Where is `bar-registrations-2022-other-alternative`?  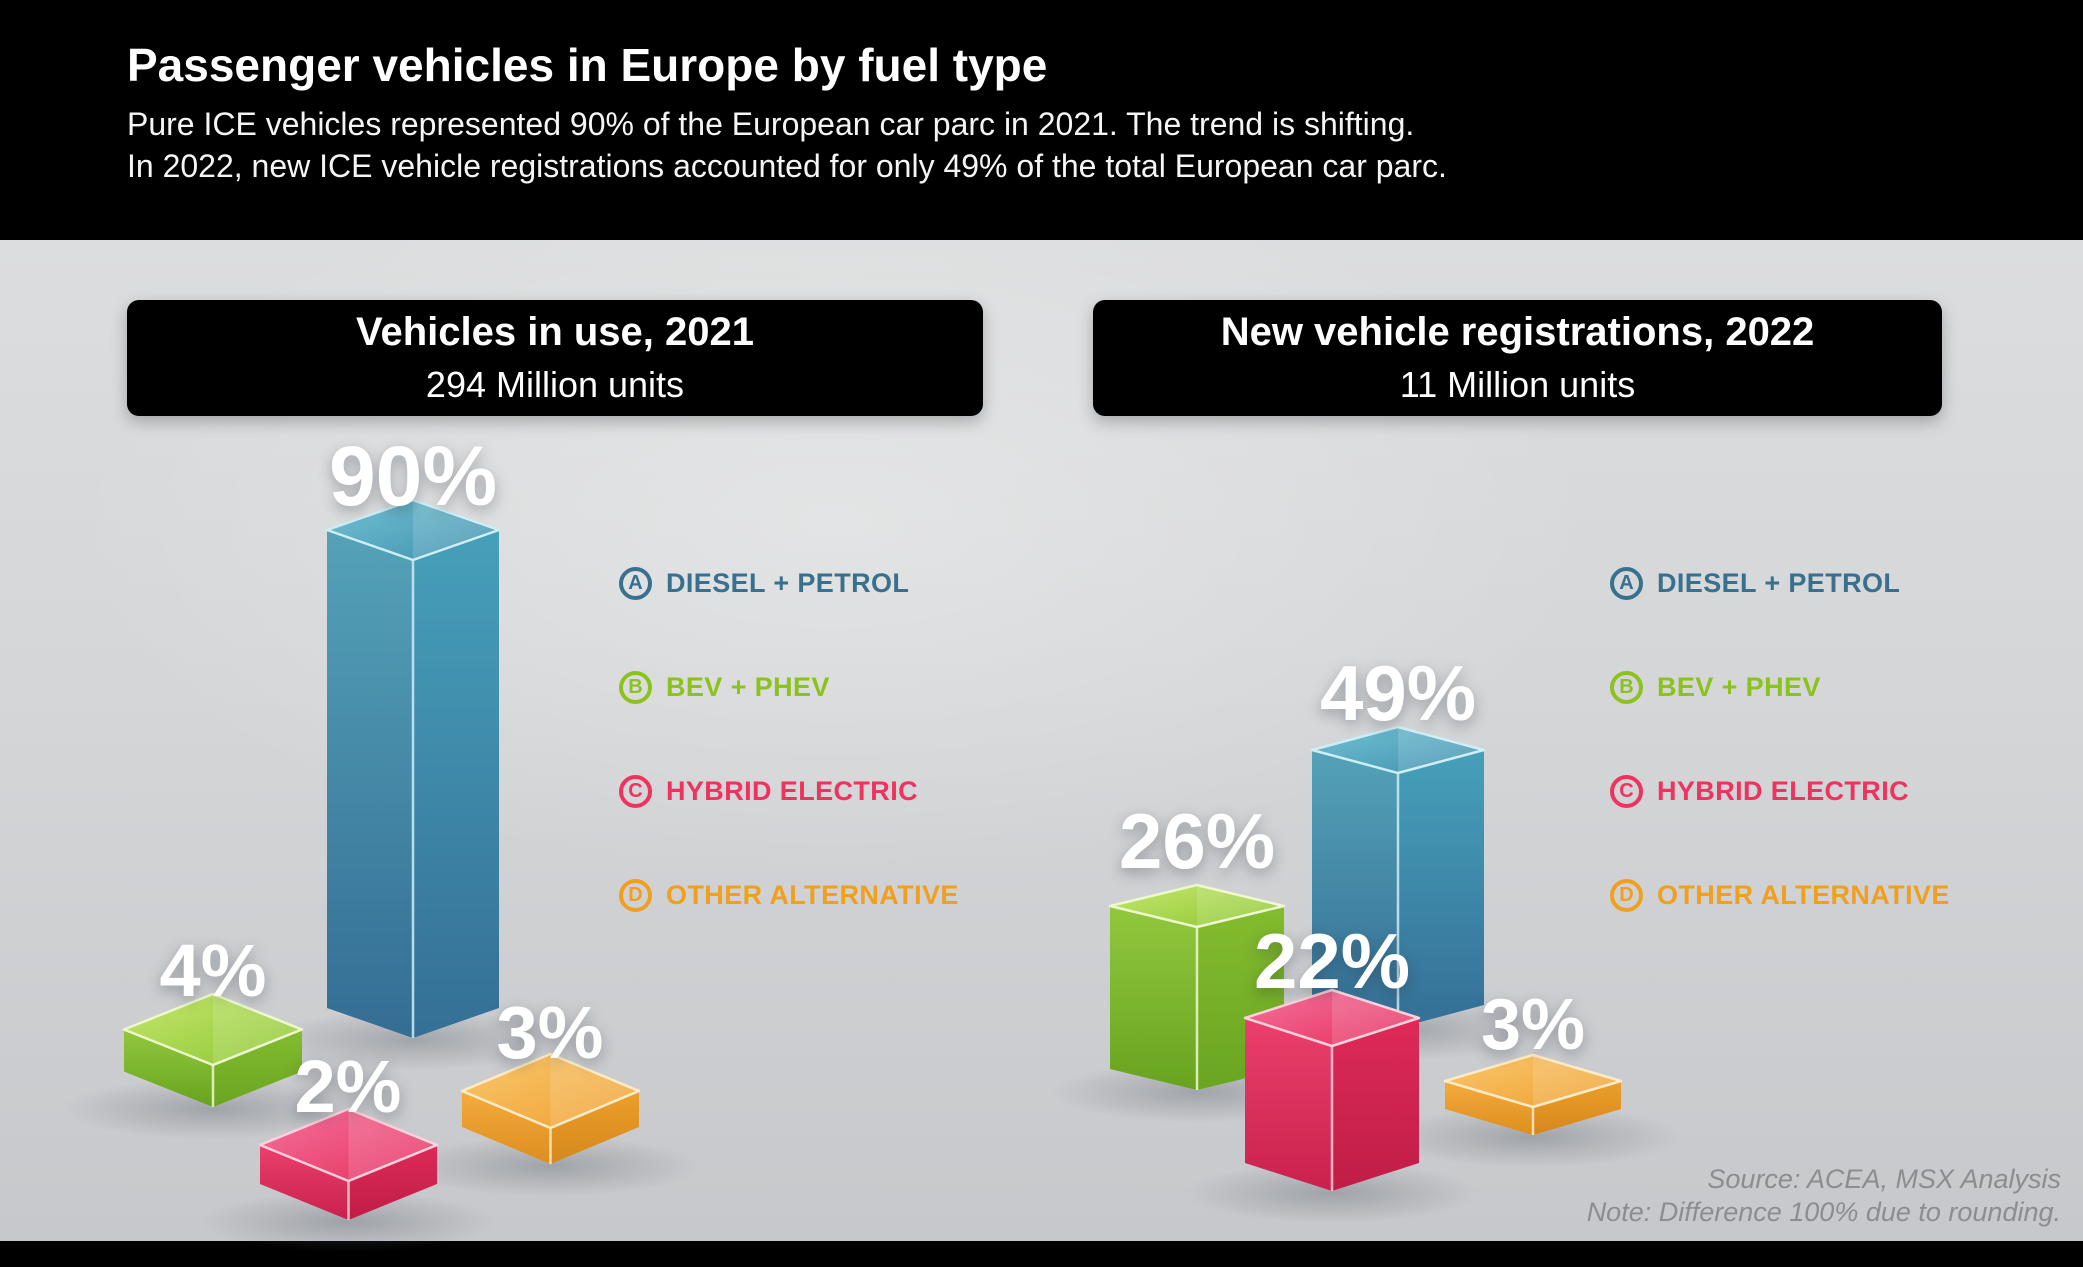 bar-registrations-2022-other-alternative is located at coordinates (1533, 1094).